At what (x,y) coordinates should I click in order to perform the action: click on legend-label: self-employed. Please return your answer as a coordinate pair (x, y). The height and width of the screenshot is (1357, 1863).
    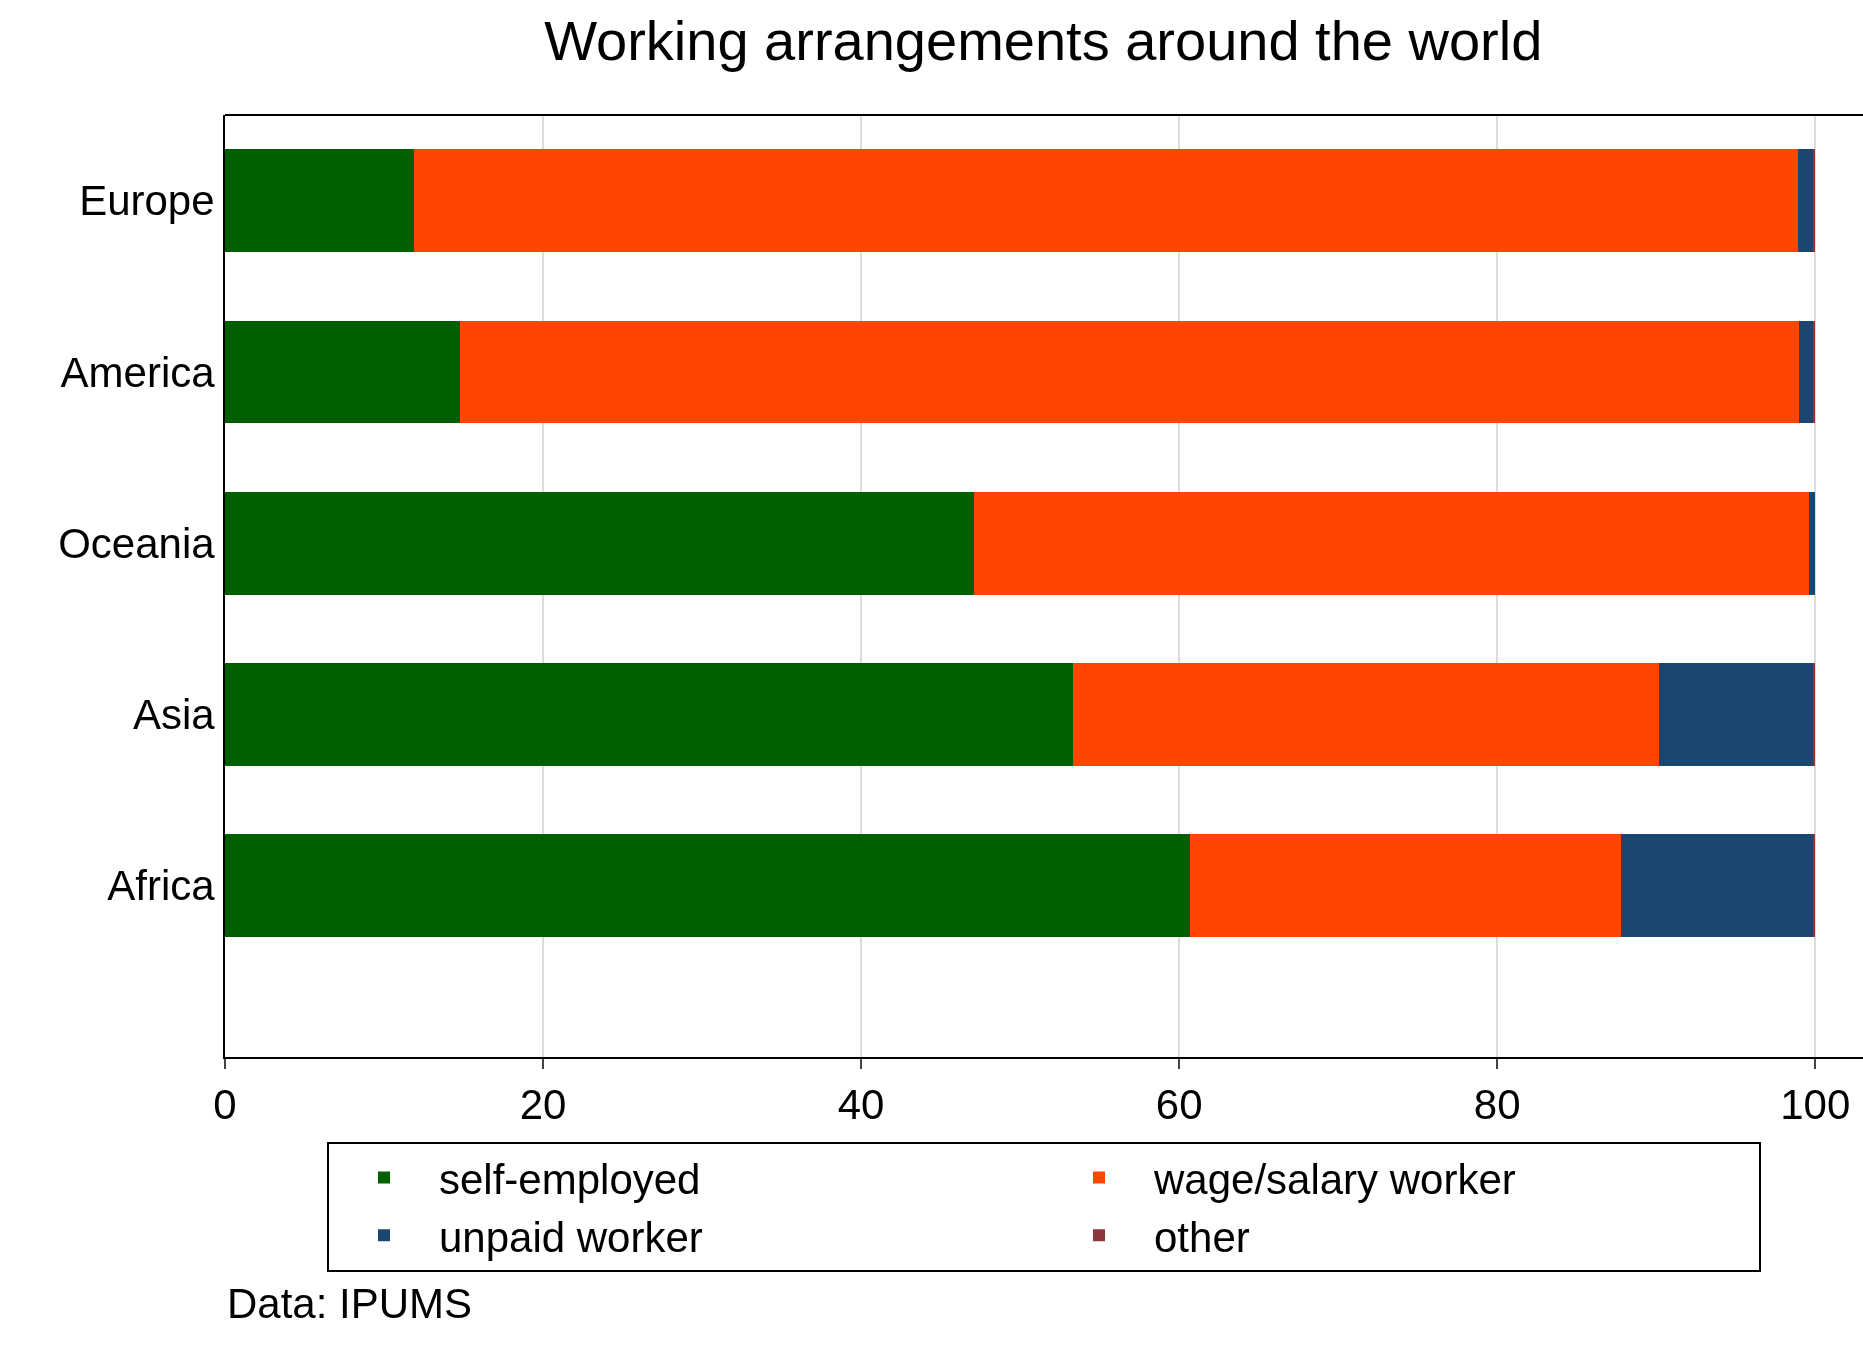
    Looking at the image, I should click on (570, 1179).